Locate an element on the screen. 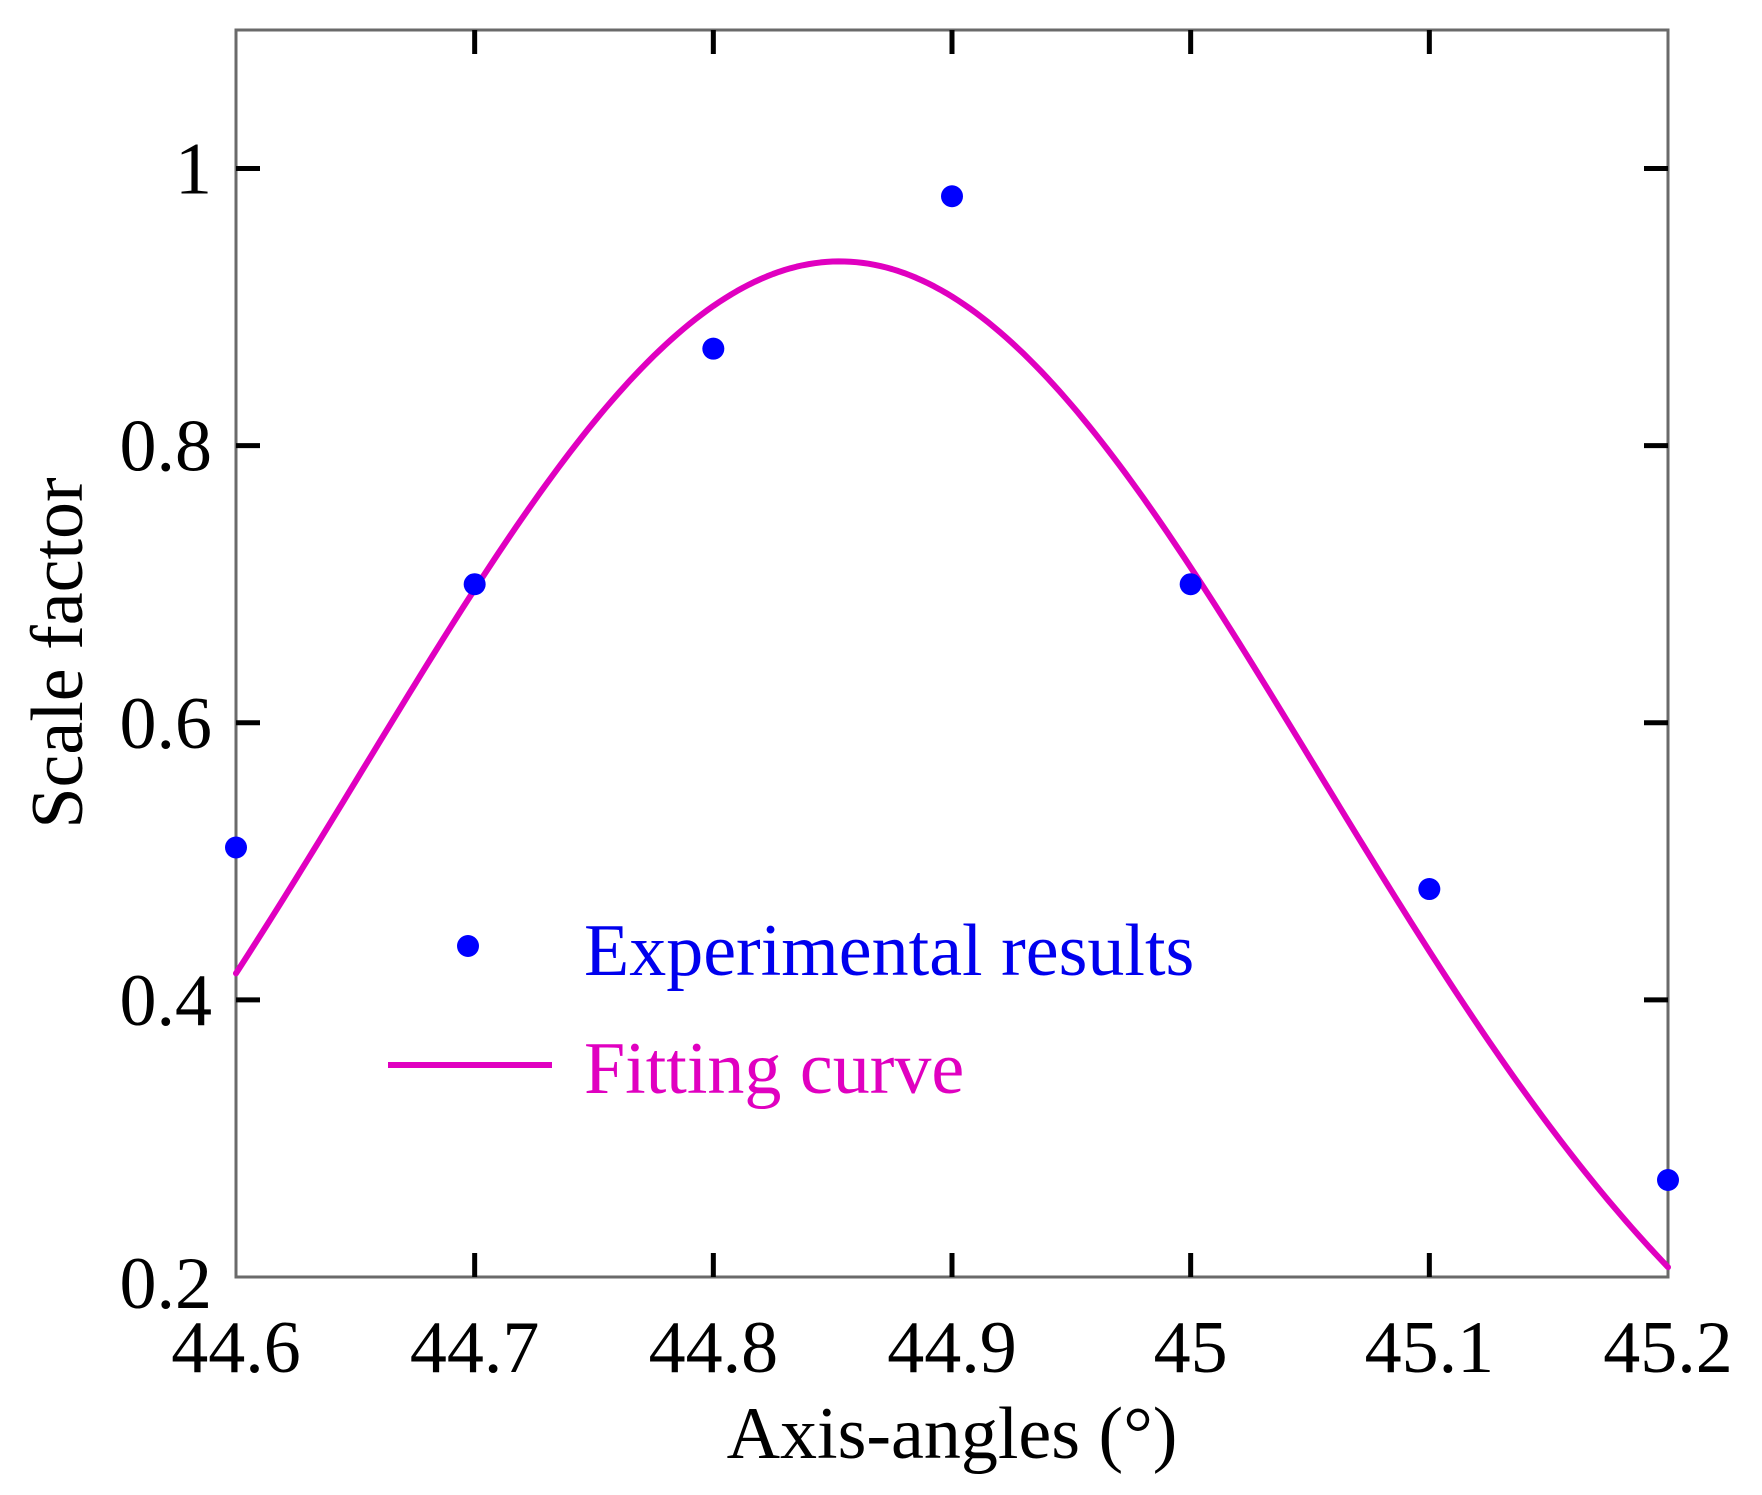 This screenshot has height=1495, width=1762. legend-marker-experimental is located at coordinates (468, 946).